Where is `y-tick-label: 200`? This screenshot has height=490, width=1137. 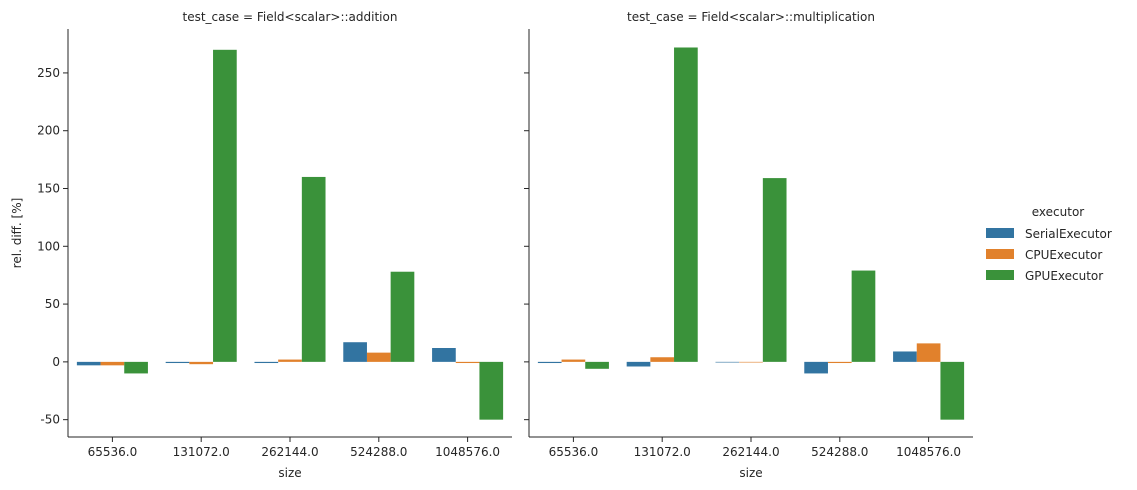 y-tick-label: 200 is located at coordinates (48, 131).